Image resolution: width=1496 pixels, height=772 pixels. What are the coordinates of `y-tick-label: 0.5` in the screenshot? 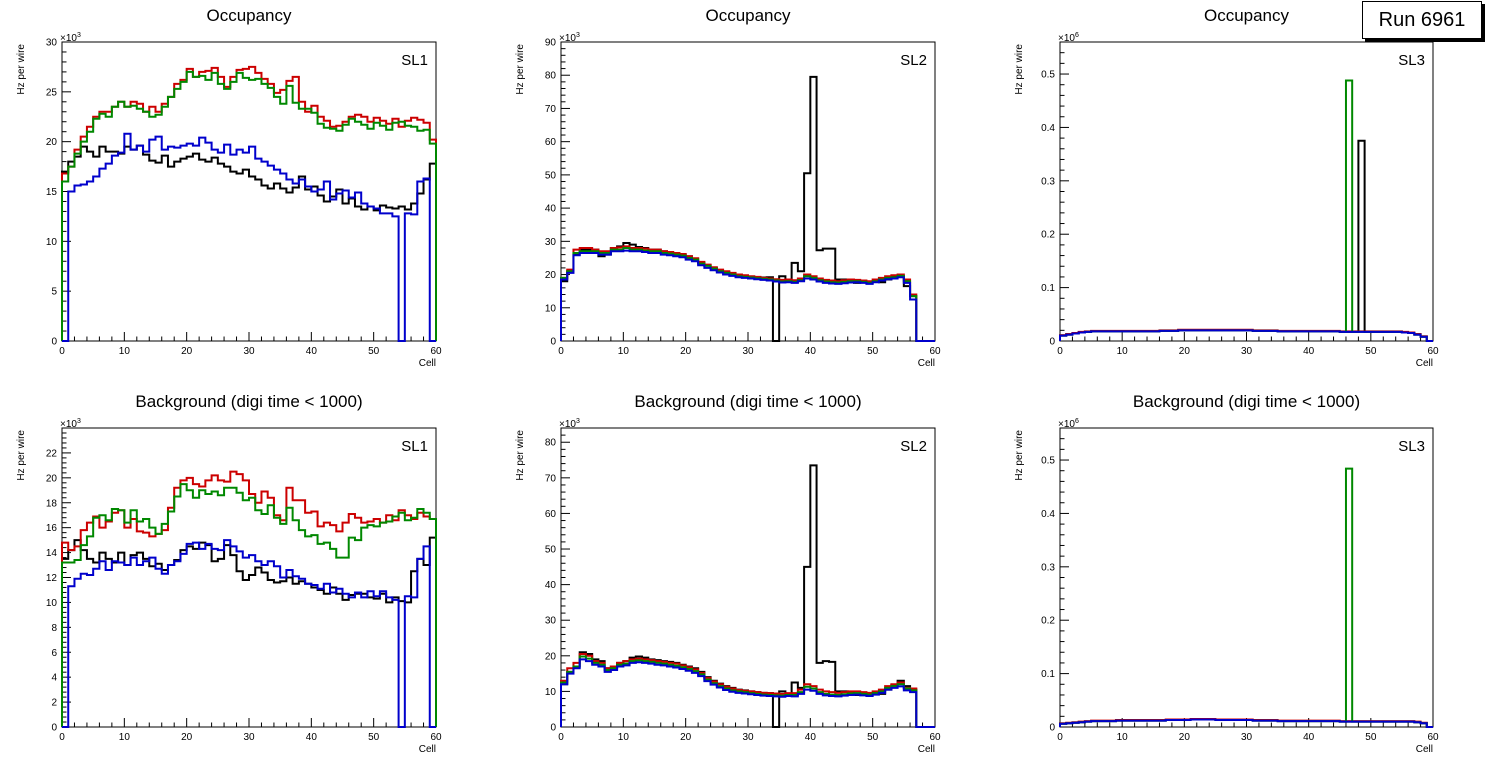 It's located at (1048, 75).